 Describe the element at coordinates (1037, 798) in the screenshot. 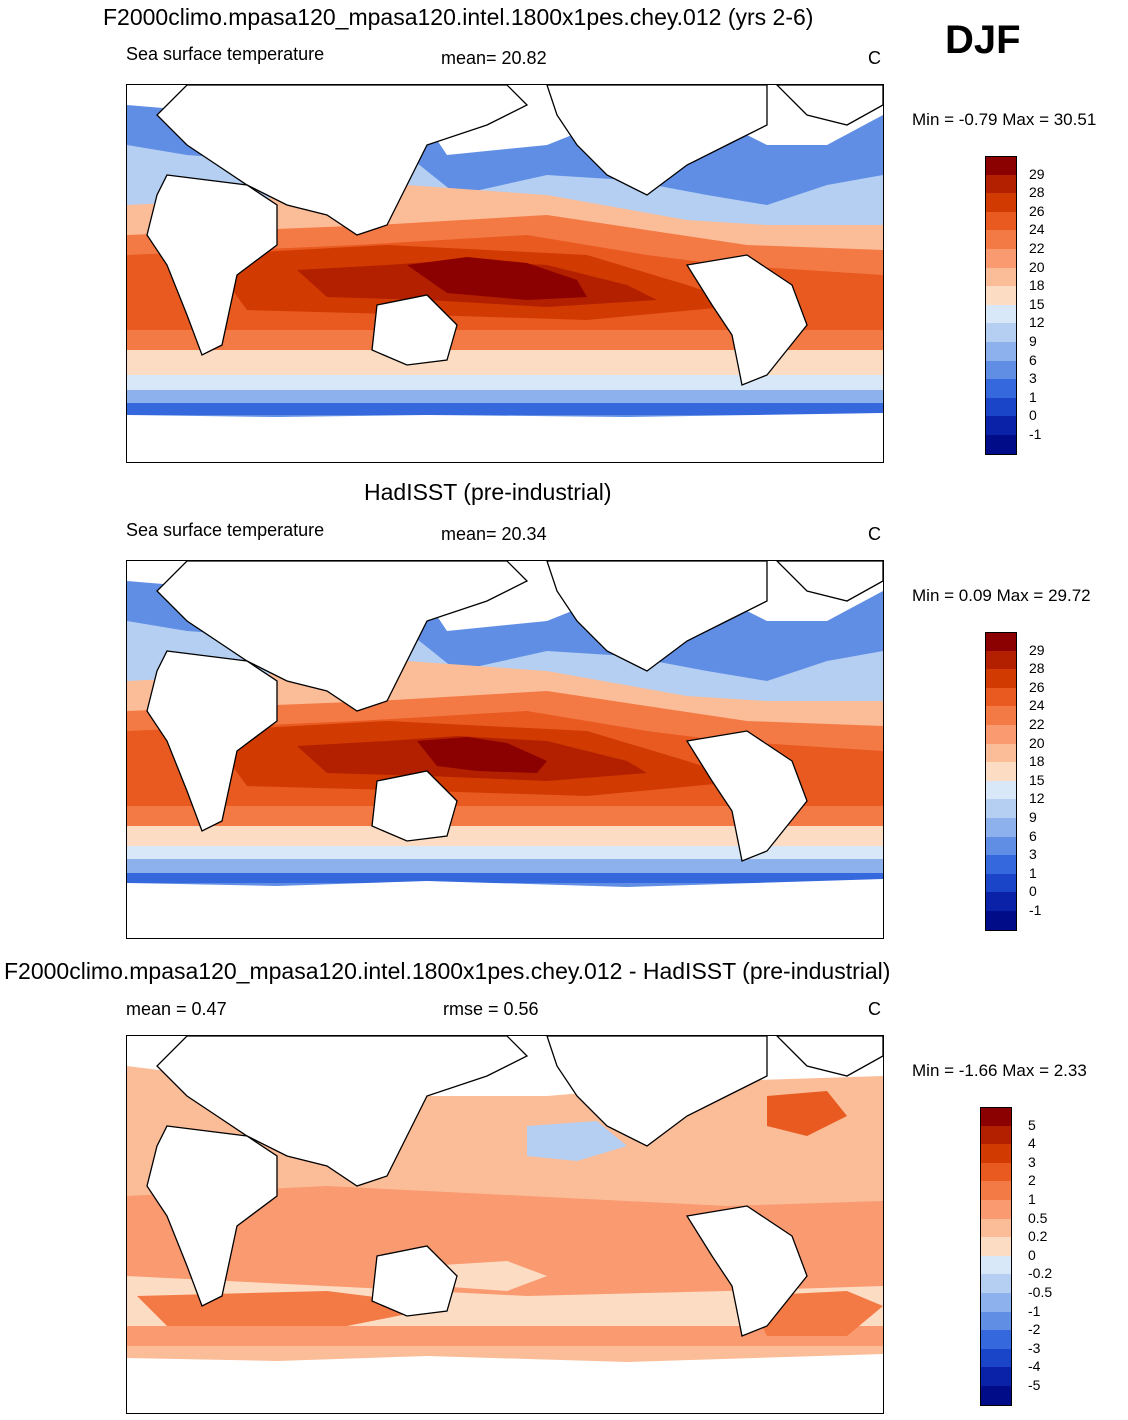

I see `colorbar-label: 12` at that location.